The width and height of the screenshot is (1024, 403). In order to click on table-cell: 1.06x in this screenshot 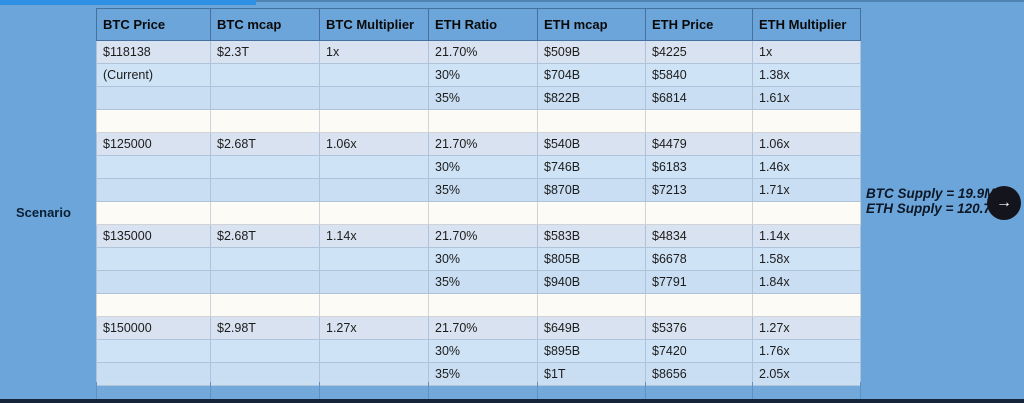, I will do `click(374, 144)`.